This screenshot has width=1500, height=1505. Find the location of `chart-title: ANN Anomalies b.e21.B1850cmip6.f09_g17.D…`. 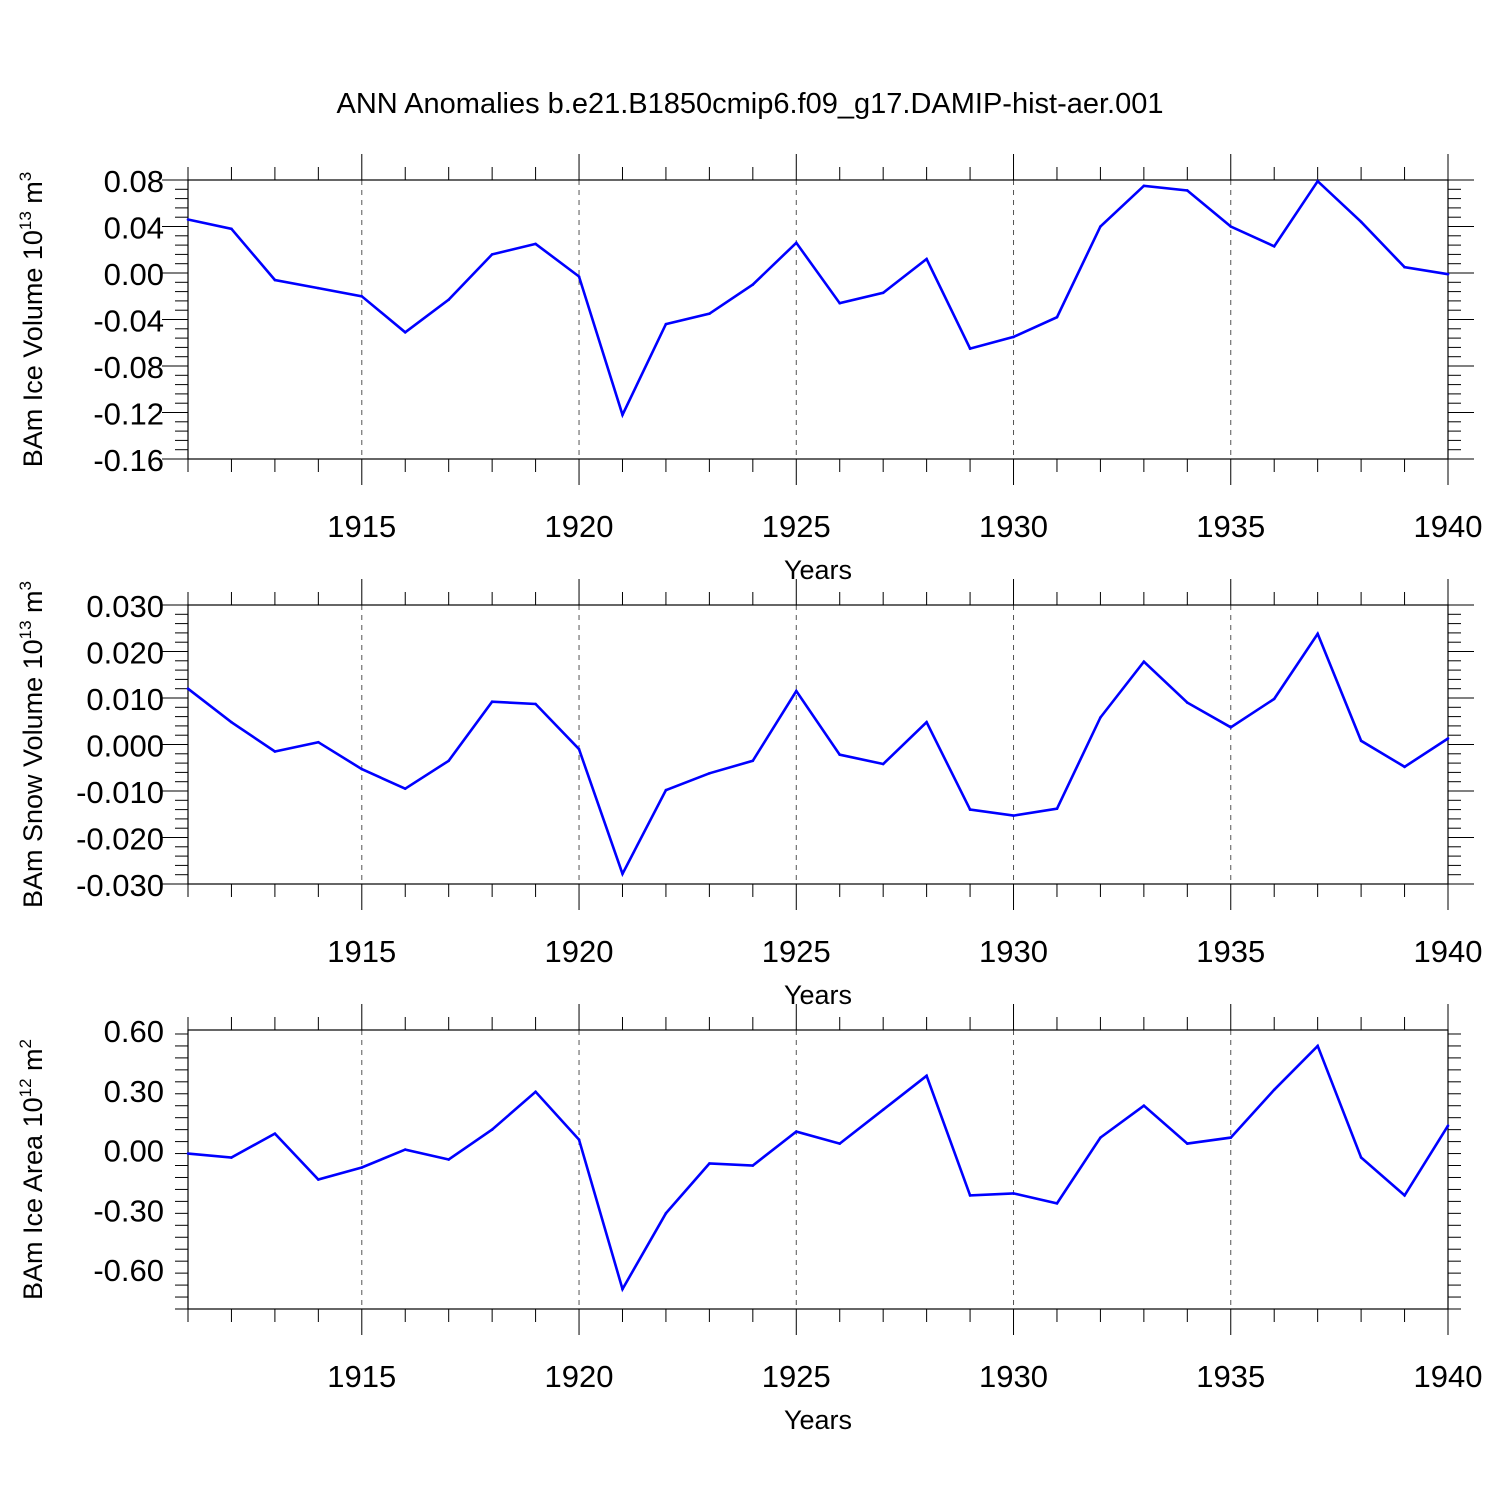

chart-title: ANN Anomalies b.e21.B1850cmip6.f09_g17.D… is located at coordinates (750, 104).